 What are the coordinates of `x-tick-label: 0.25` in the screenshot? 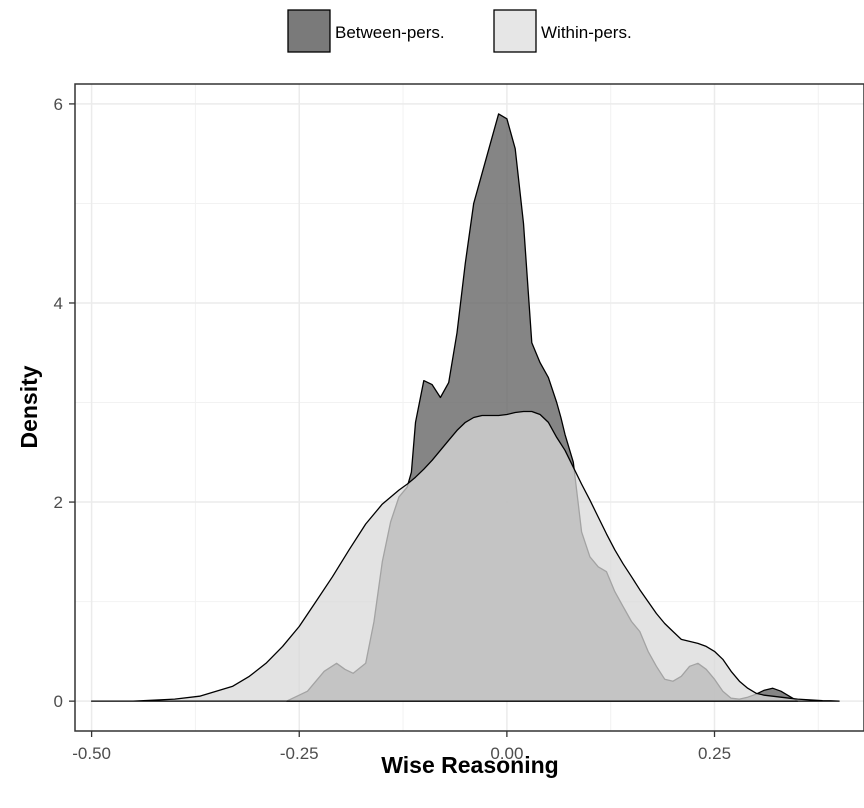 It's located at (714, 753).